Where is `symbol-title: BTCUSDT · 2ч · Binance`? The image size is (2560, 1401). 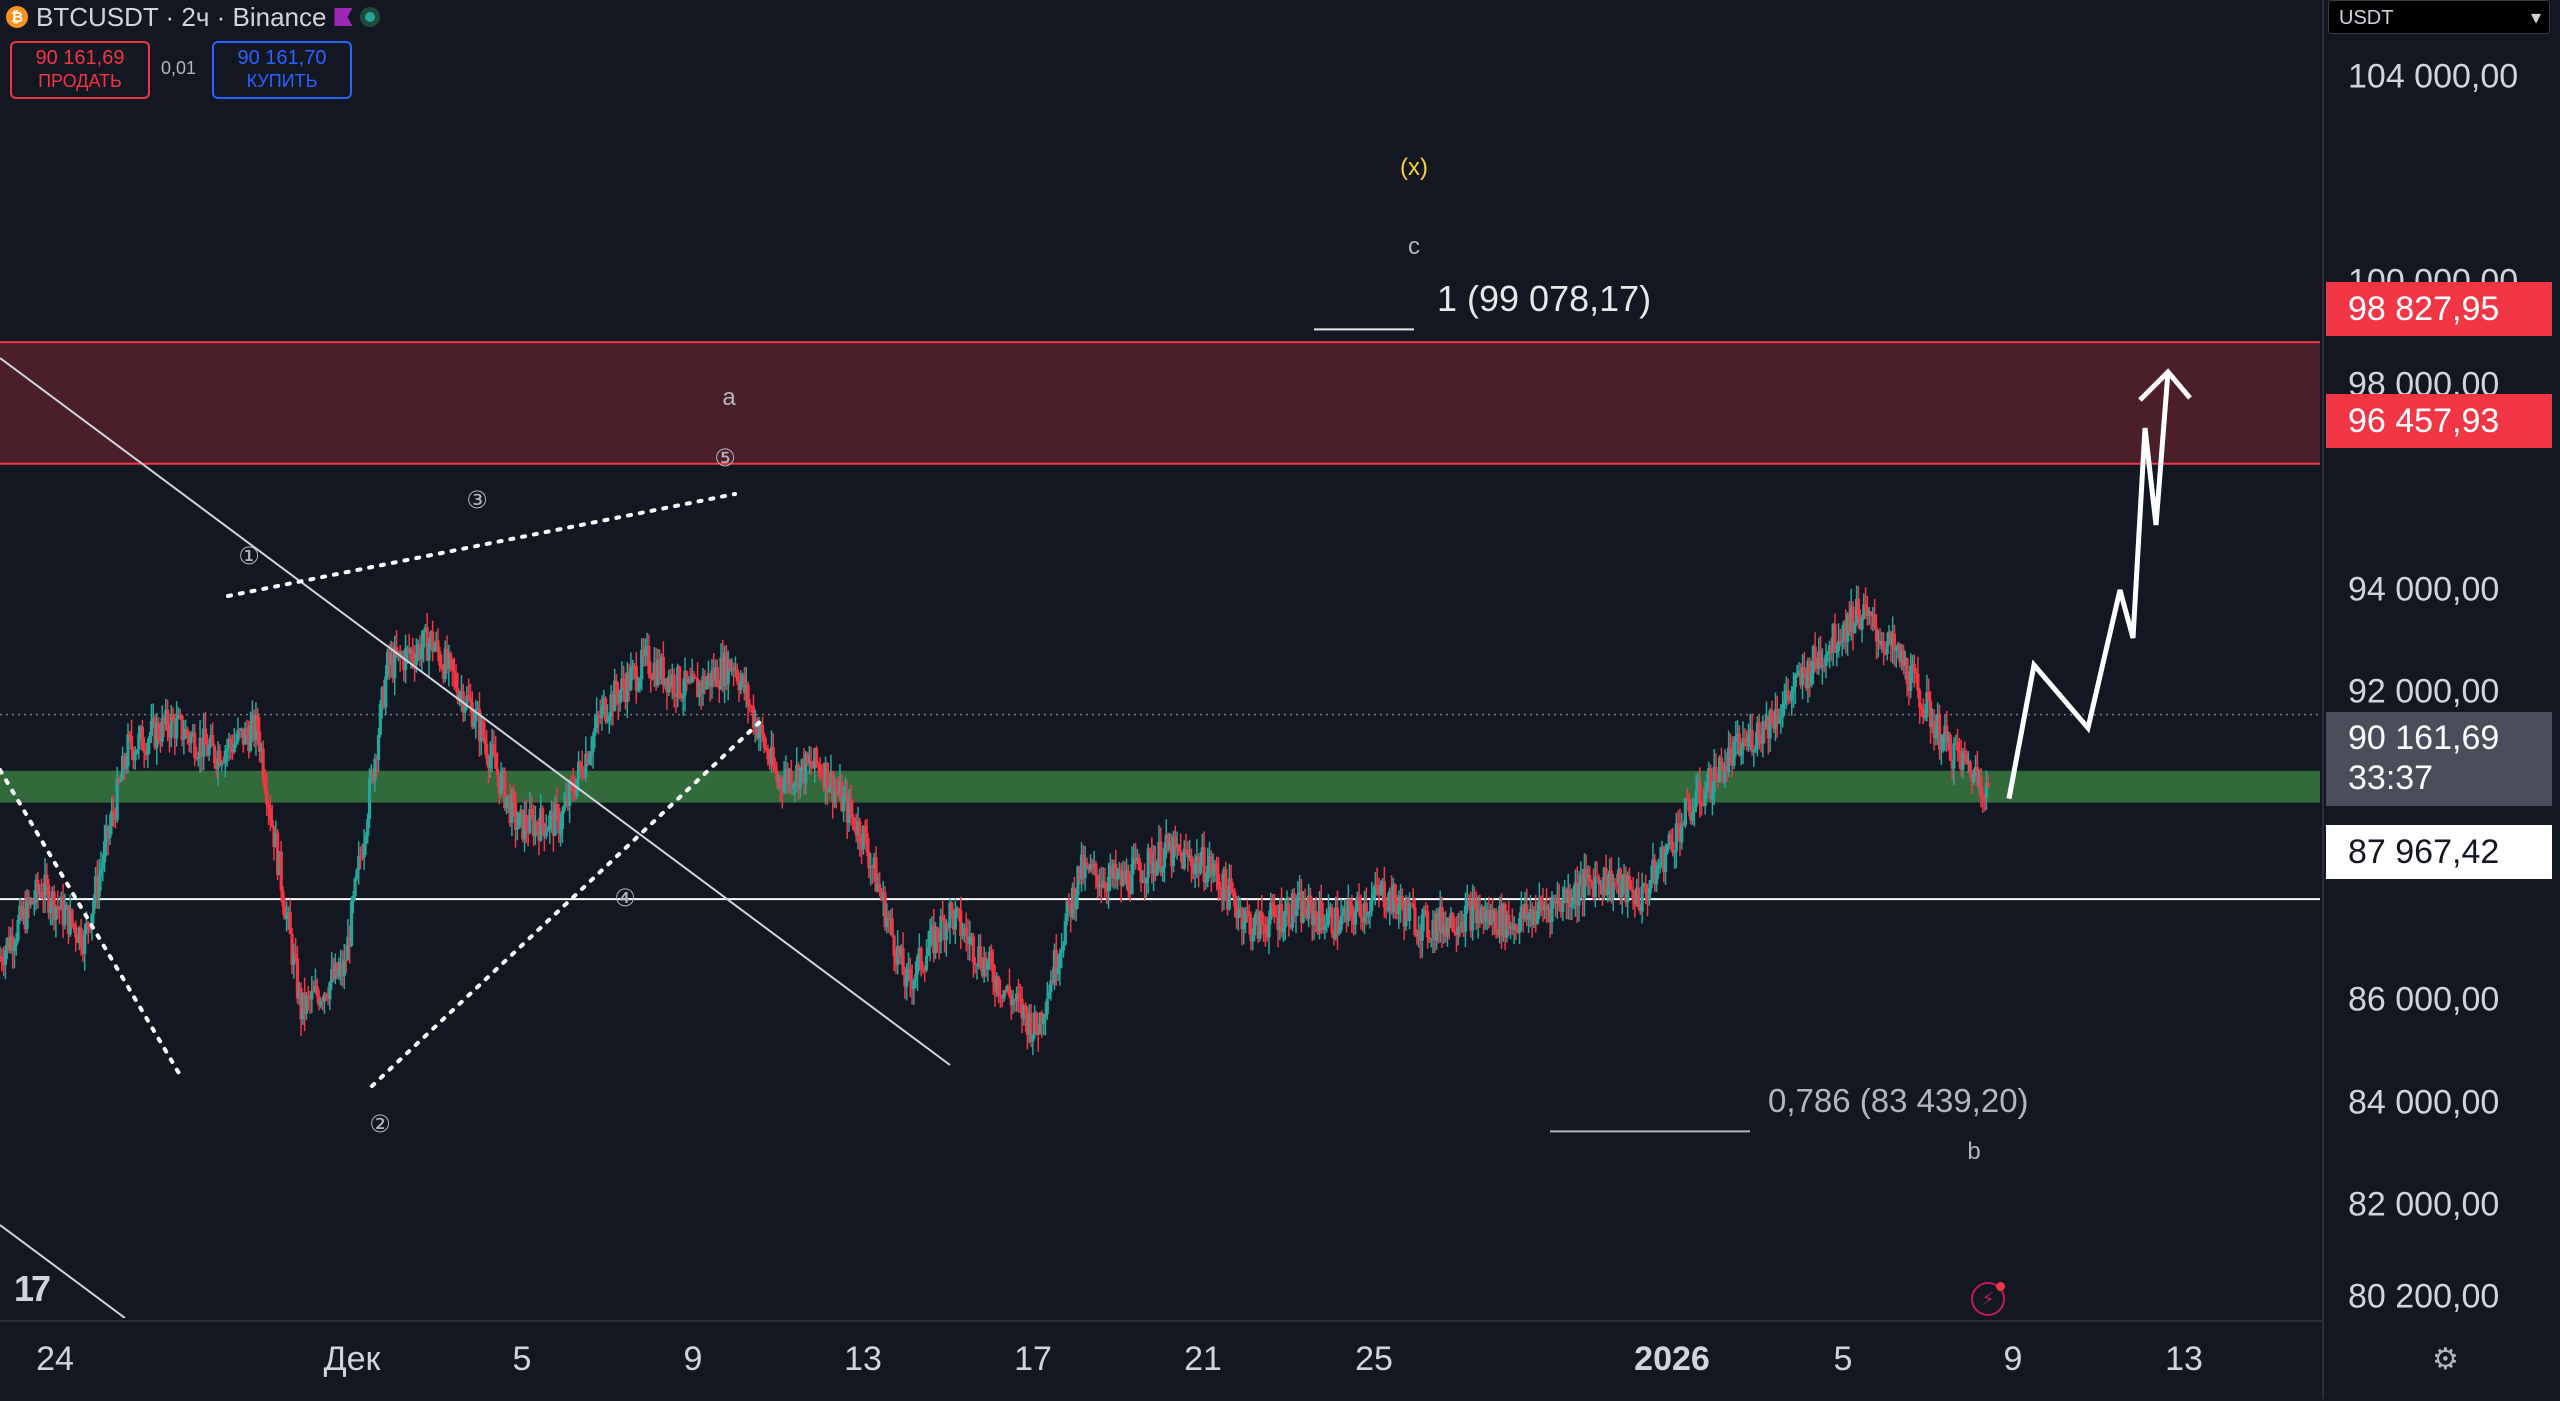 symbol-title: BTCUSDT · 2ч · Binance is located at coordinates (181, 16).